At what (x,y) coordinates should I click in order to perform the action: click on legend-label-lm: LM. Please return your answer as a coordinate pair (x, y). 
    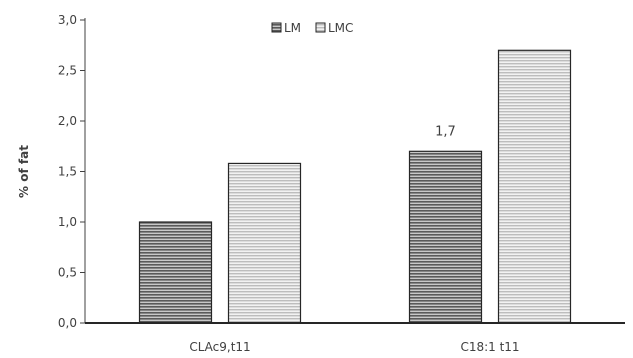
    Looking at the image, I should click on (292, 28).